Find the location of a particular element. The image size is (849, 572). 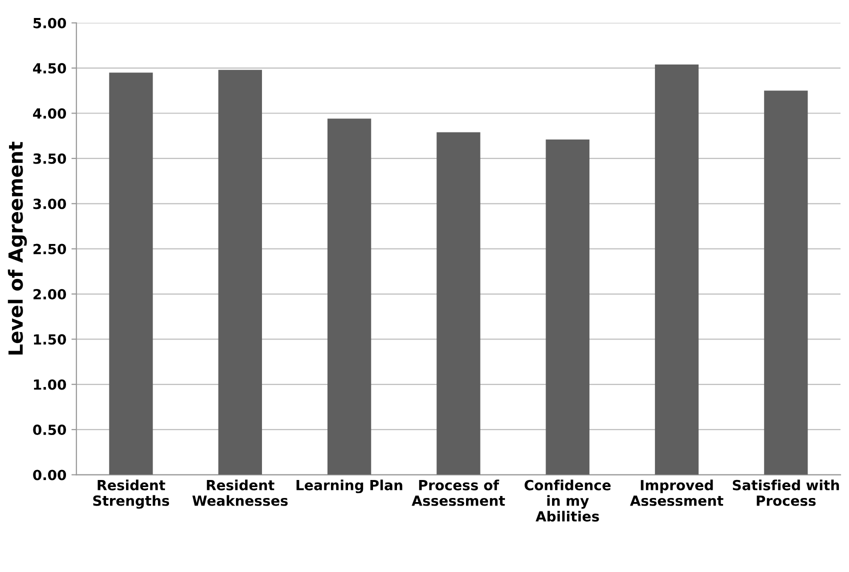

y-tick-label: 0.00 is located at coordinates (49, 475).